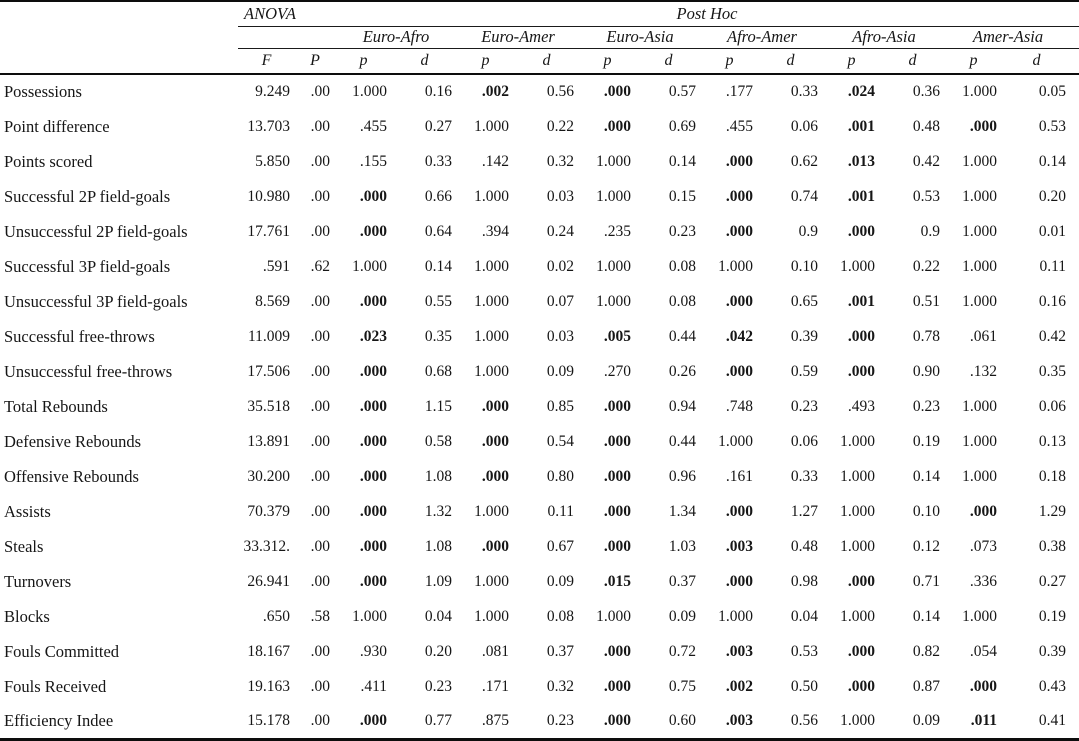 The width and height of the screenshot is (1079, 741). What do you see at coordinates (926, 301) in the screenshot?
I see `posthoc-d-value: 0.51` at bounding box center [926, 301].